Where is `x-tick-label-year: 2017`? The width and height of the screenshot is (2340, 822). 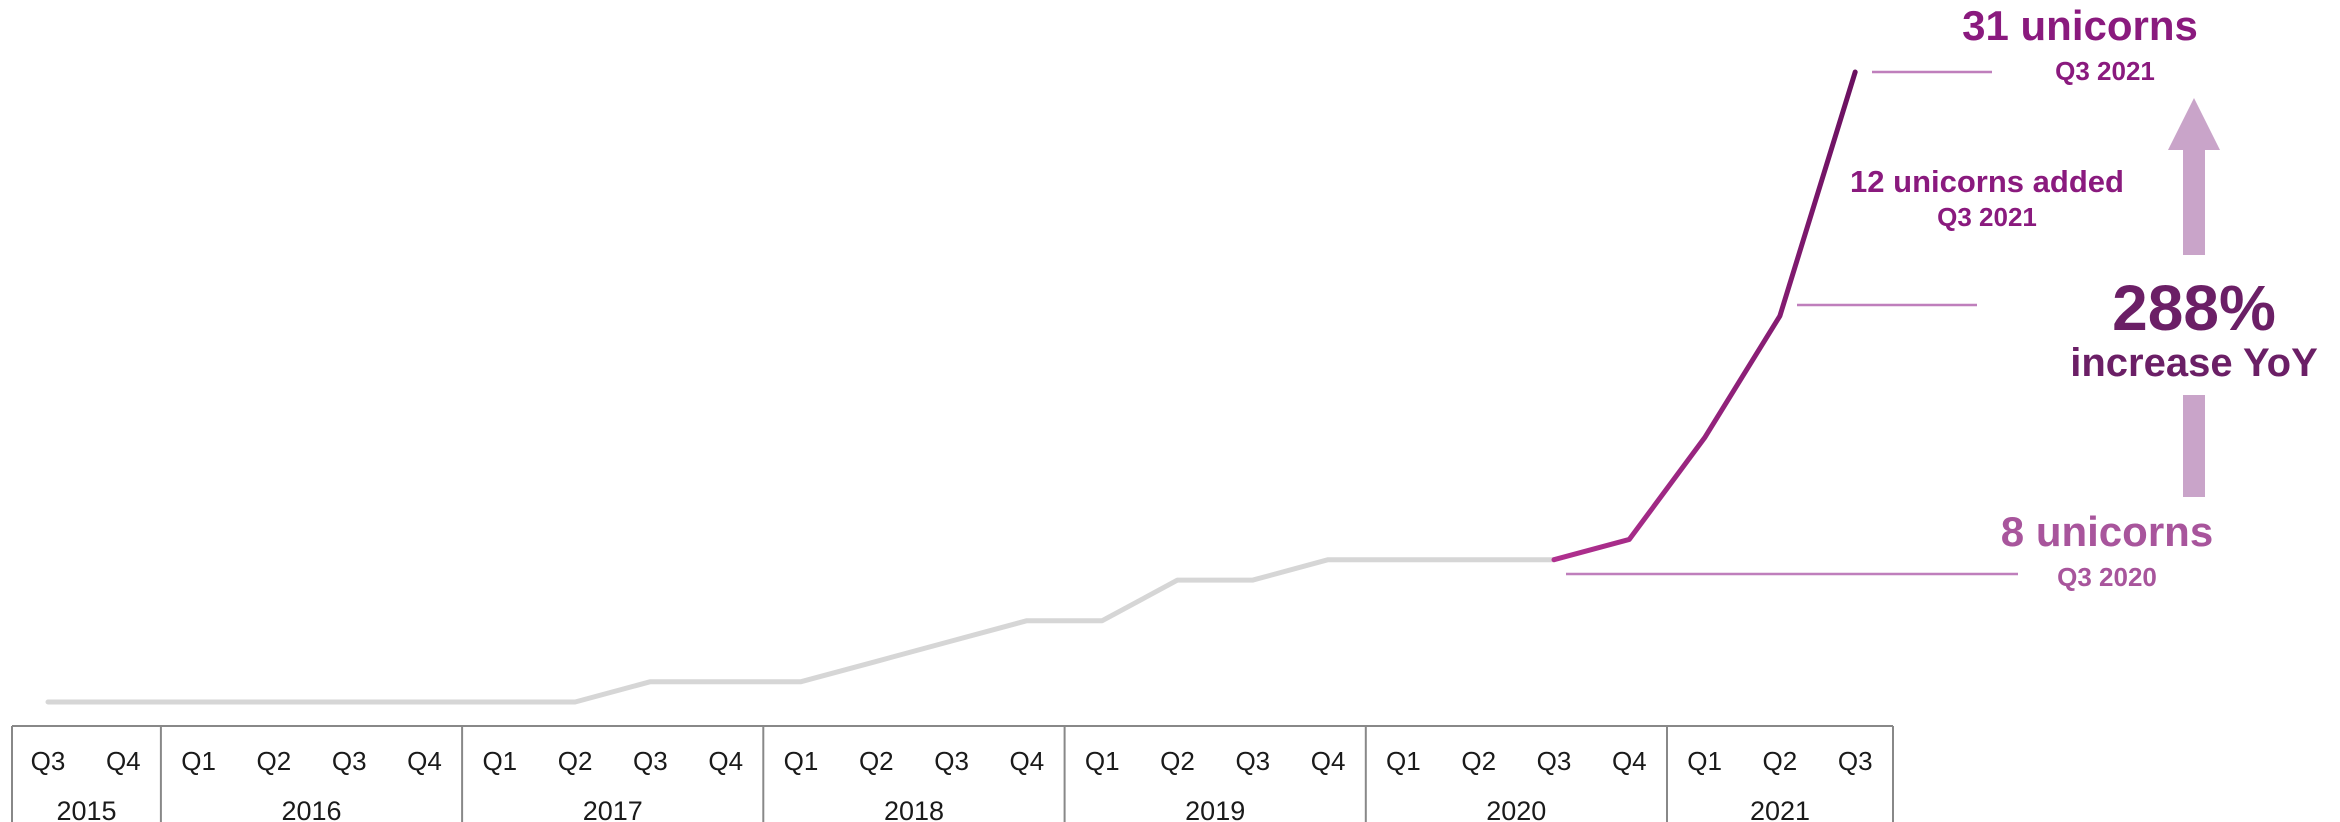 x-tick-label-year: 2017 is located at coordinates (613, 809).